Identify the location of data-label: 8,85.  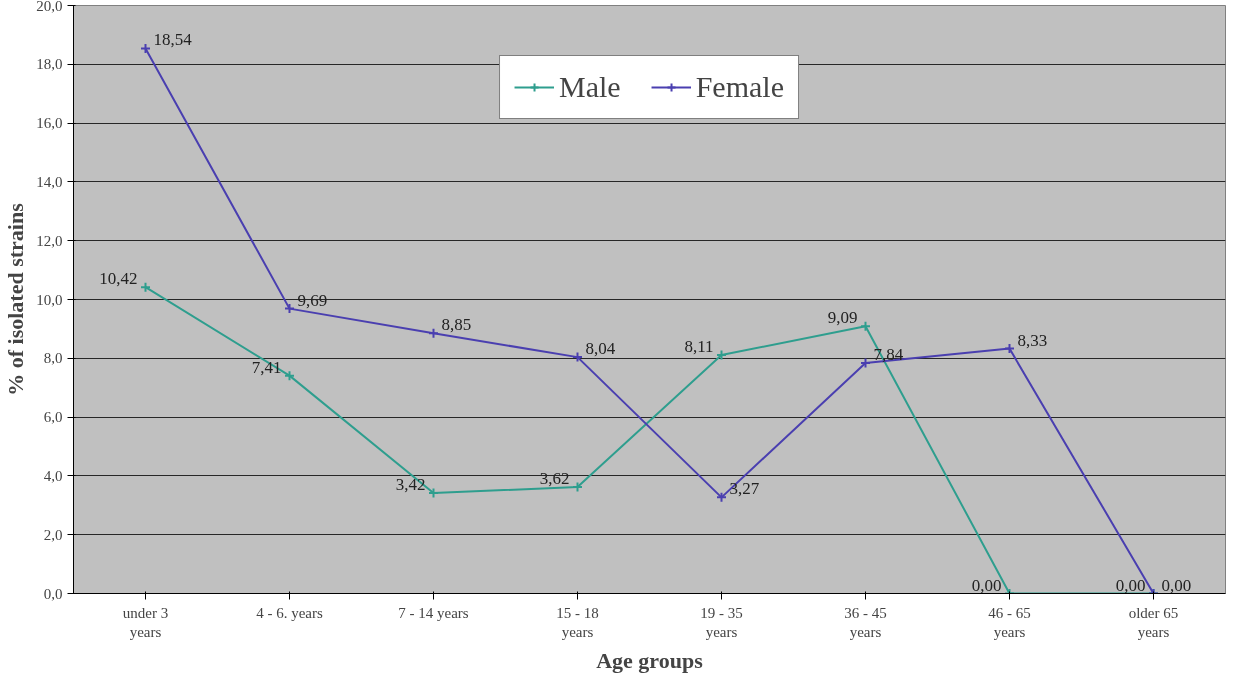
(456, 325).